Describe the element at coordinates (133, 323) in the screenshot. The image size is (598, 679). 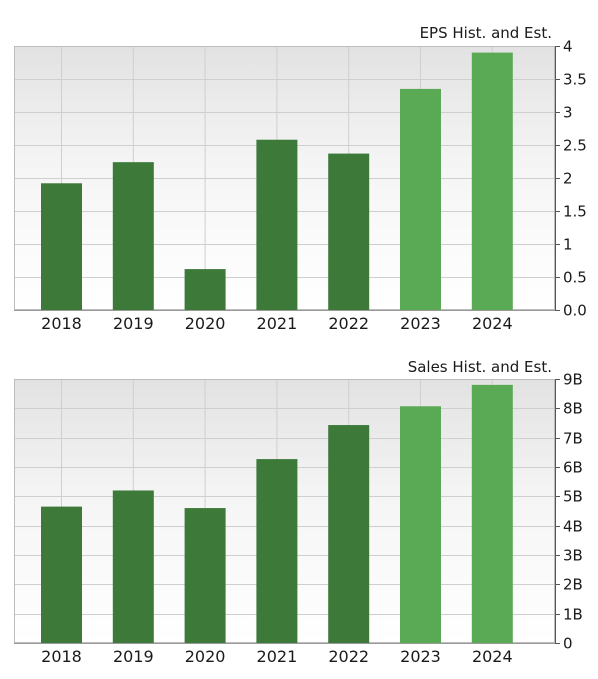
I see `eps-category-label: 2019` at that location.